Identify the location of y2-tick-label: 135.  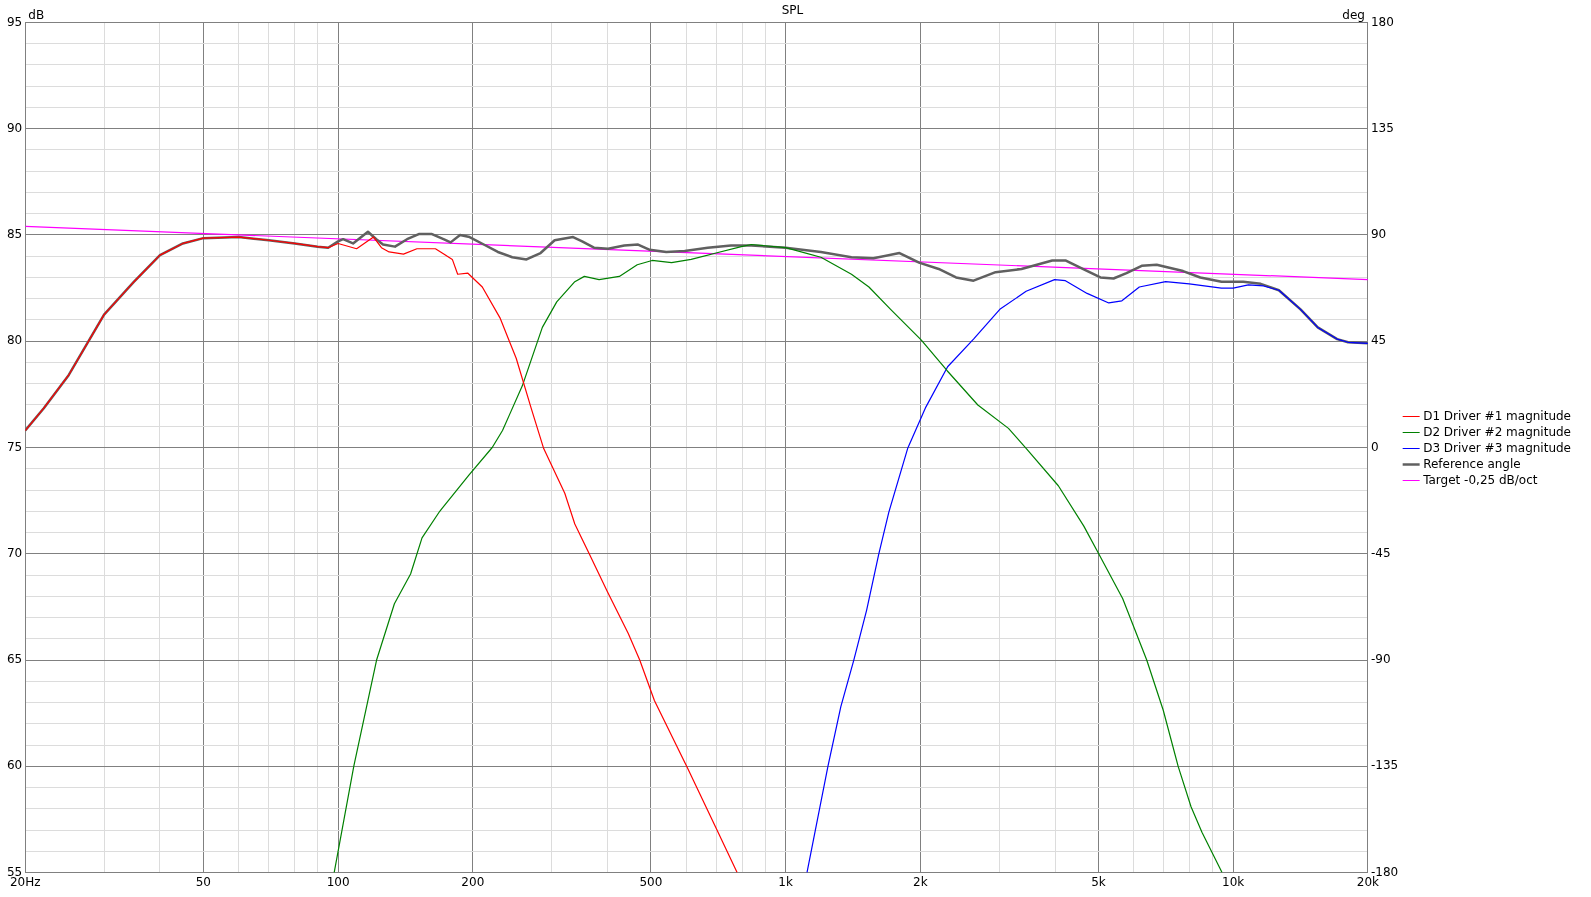
(1382, 127).